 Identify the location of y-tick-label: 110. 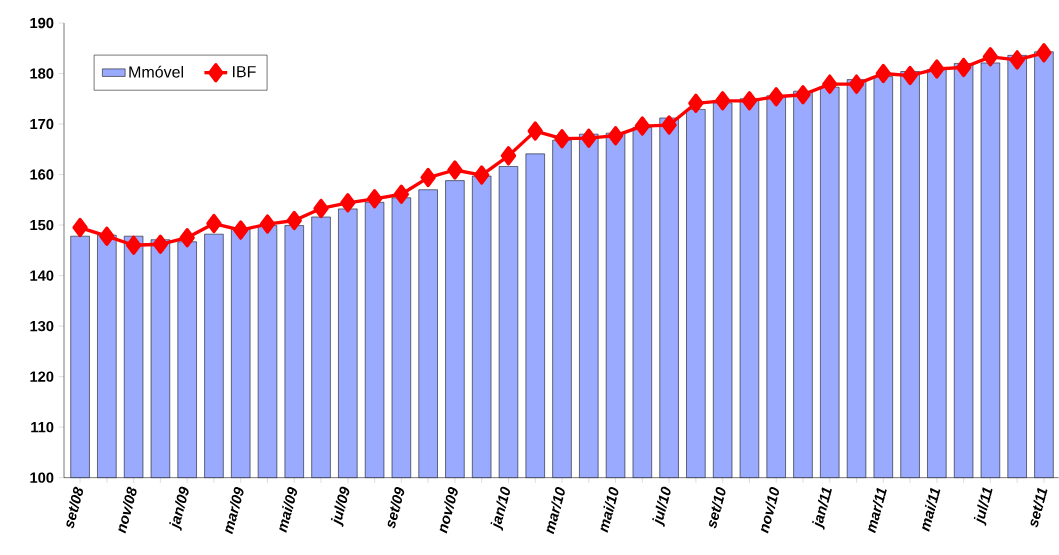
(42, 427).